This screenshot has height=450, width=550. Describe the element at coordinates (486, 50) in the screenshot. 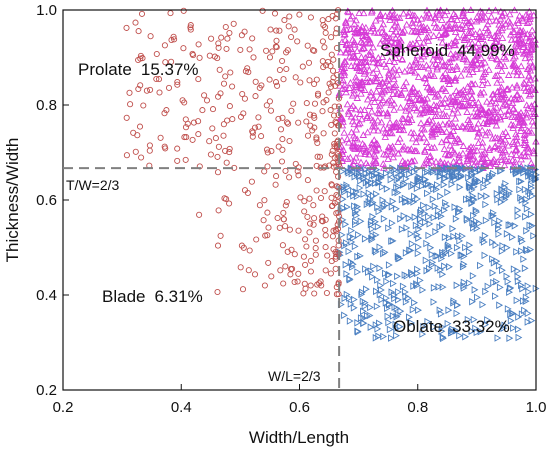

I see `spheroid-percent: 44.99%` at that location.